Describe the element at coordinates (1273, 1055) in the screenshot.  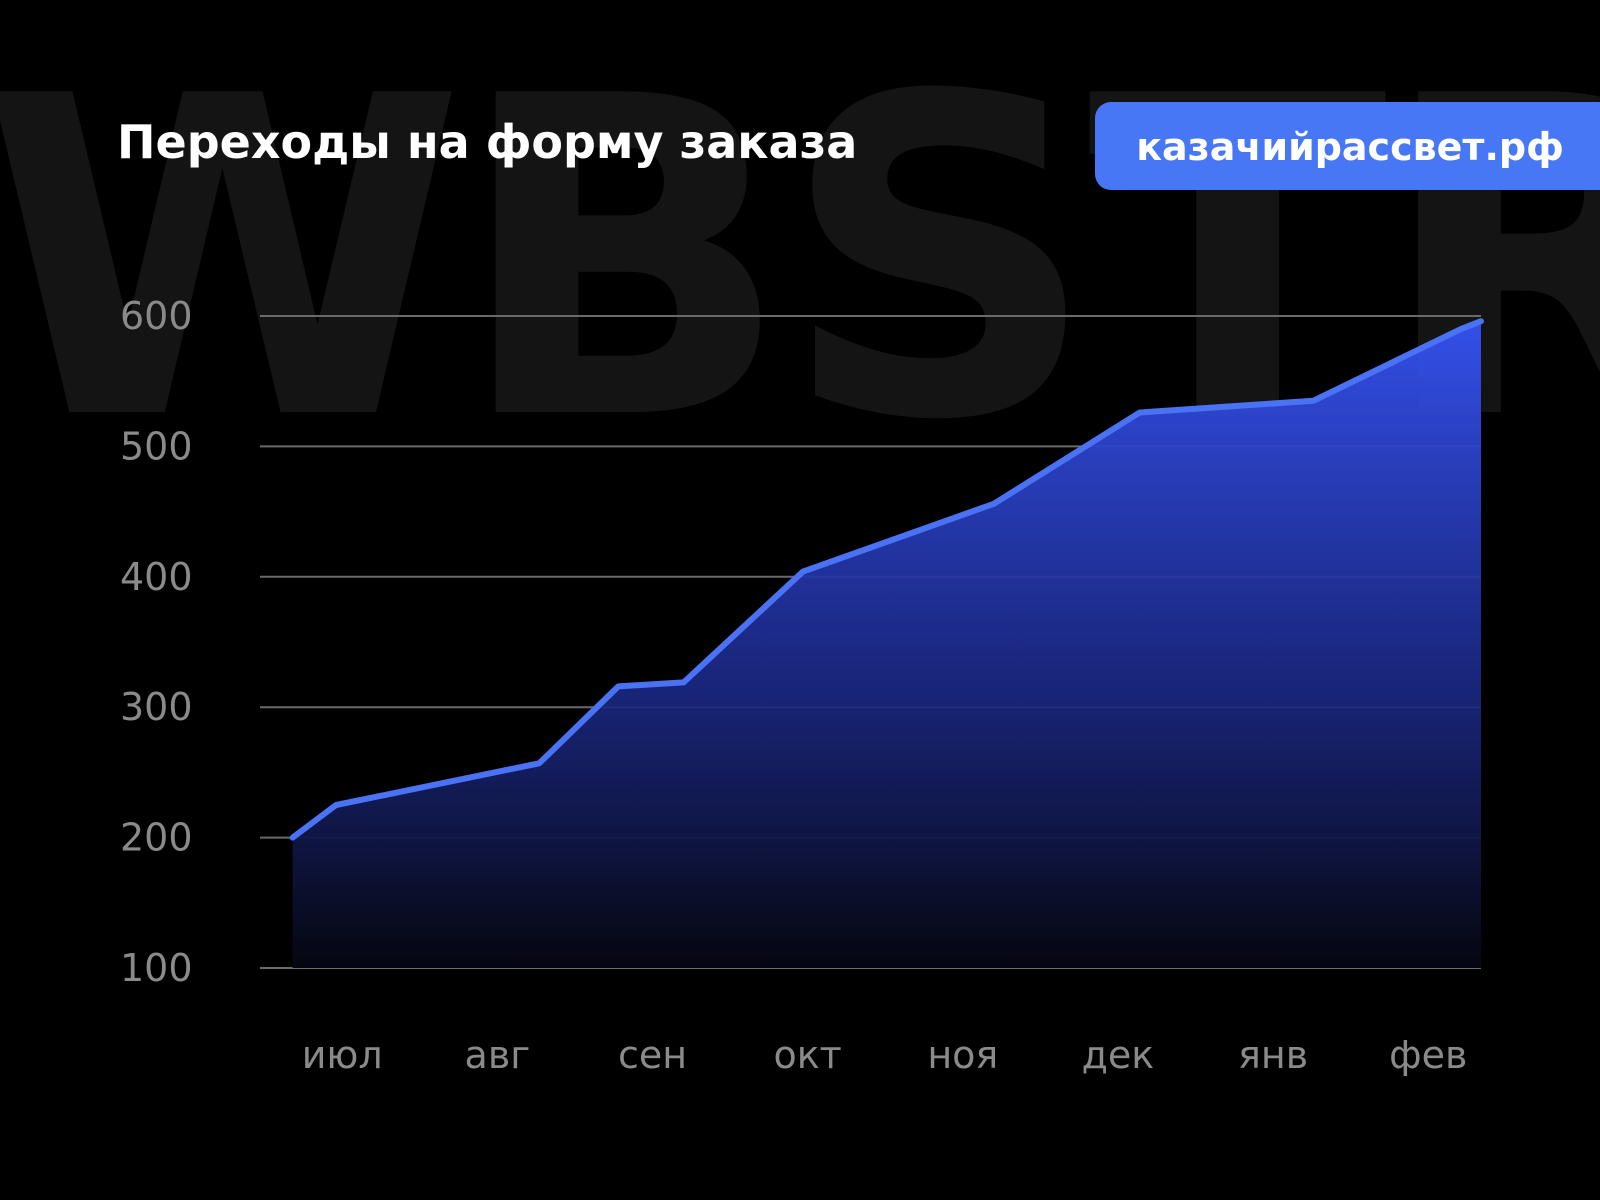
I see `x-tick-label: янв` at that location.